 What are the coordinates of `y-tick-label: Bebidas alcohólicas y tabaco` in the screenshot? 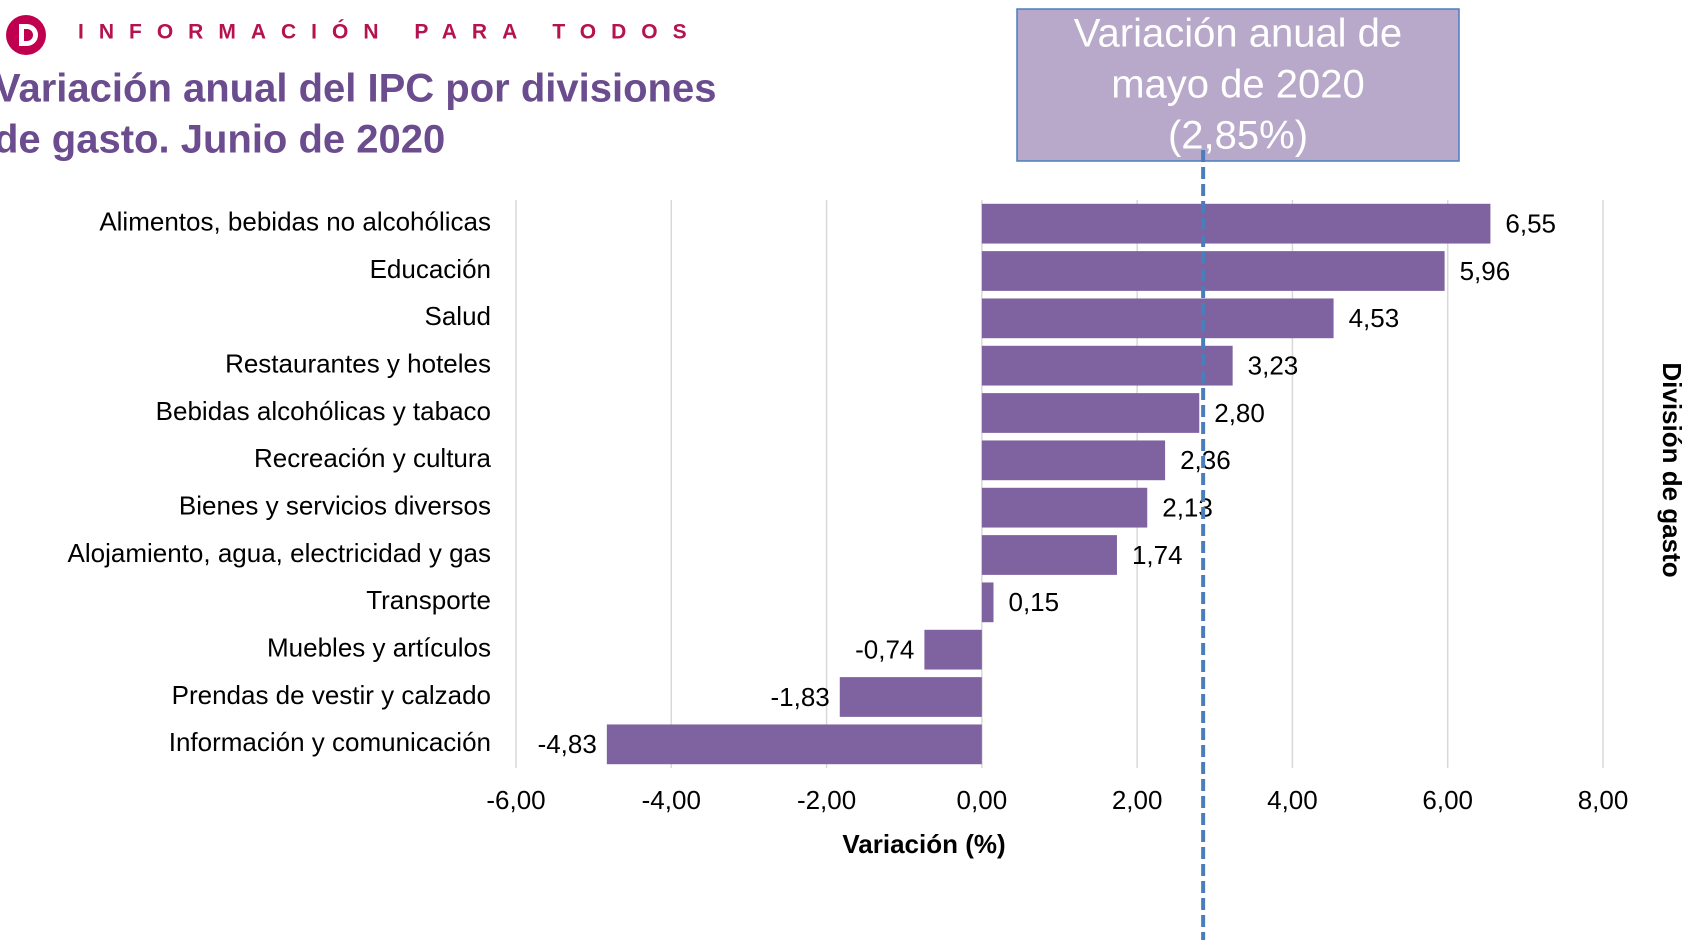 It's located at (323, 411).